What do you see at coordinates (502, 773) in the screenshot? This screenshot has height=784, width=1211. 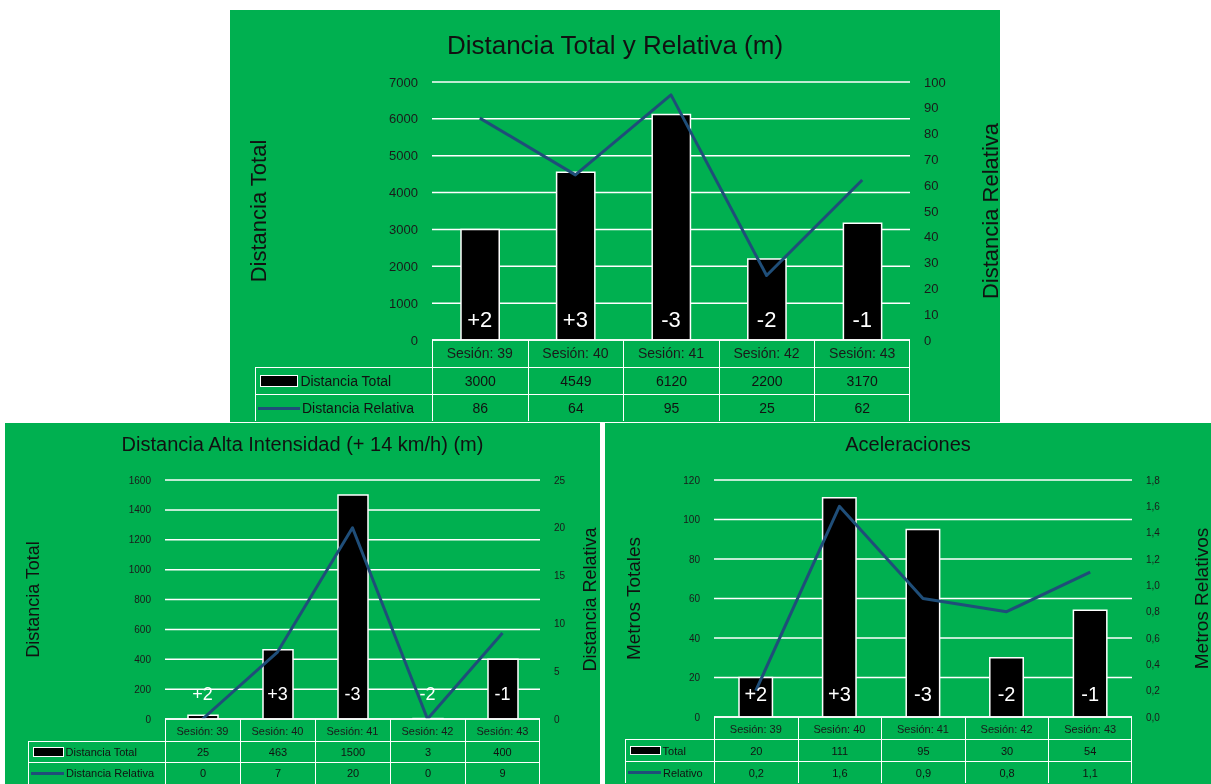 I see `data-label: 9` at bounding box center [502, 773].